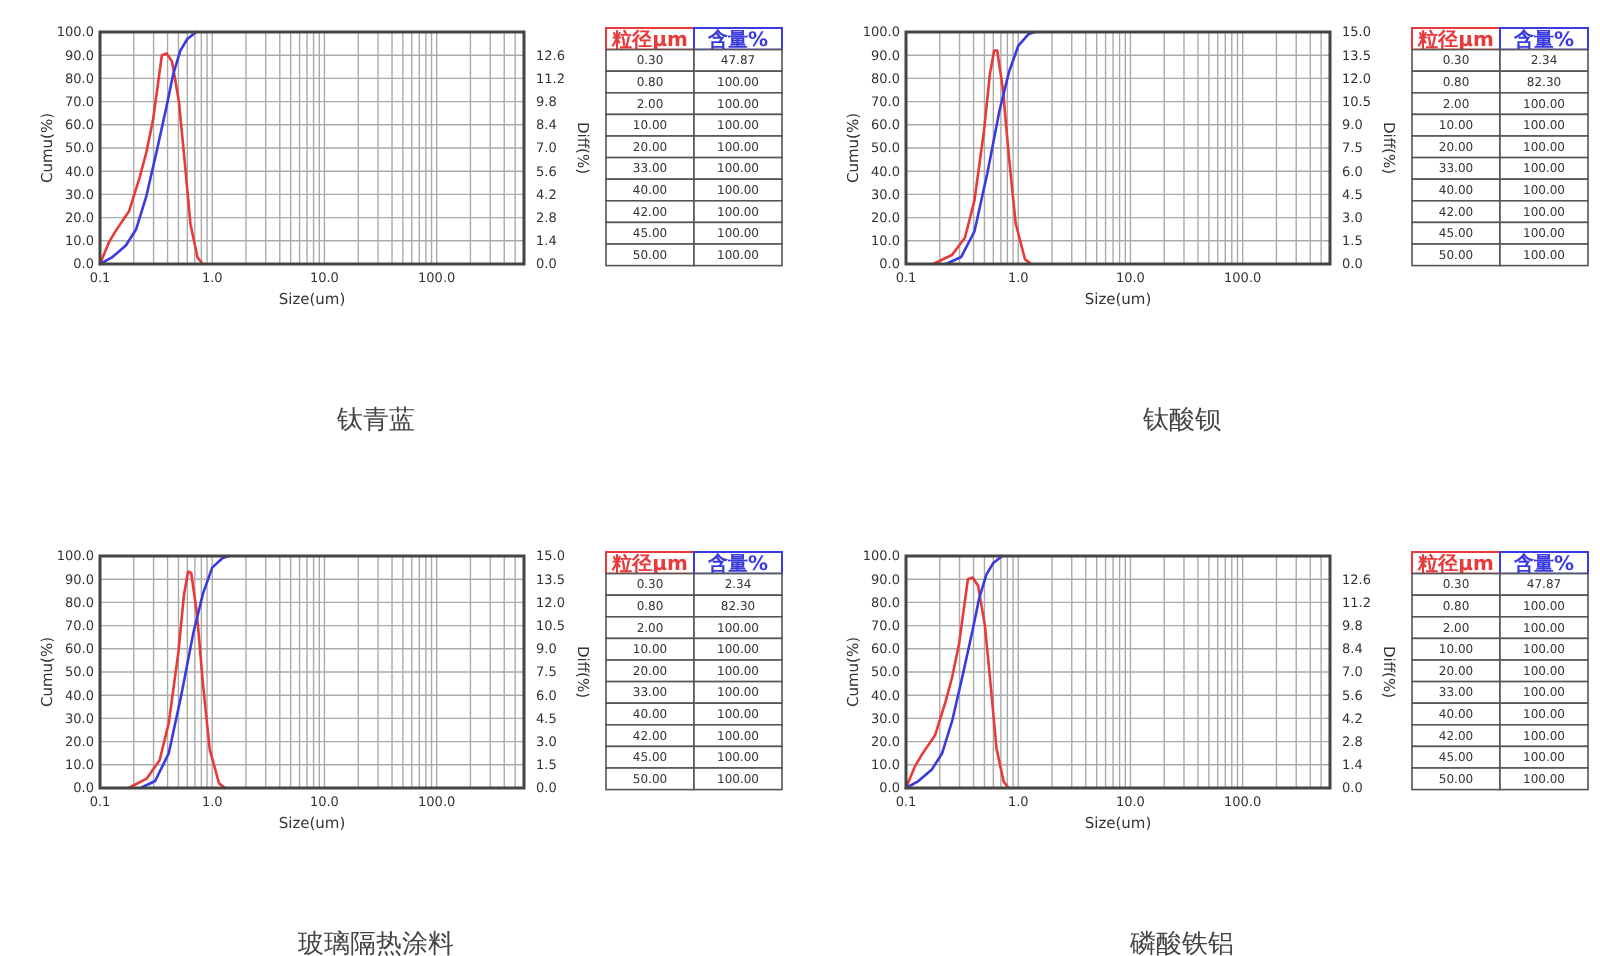 The width and height of the screenshot is (1600, 956). Describe the element at coordinates (1181, 943) in the screenshot. I see `text: 磷酸铁铝` at that location.